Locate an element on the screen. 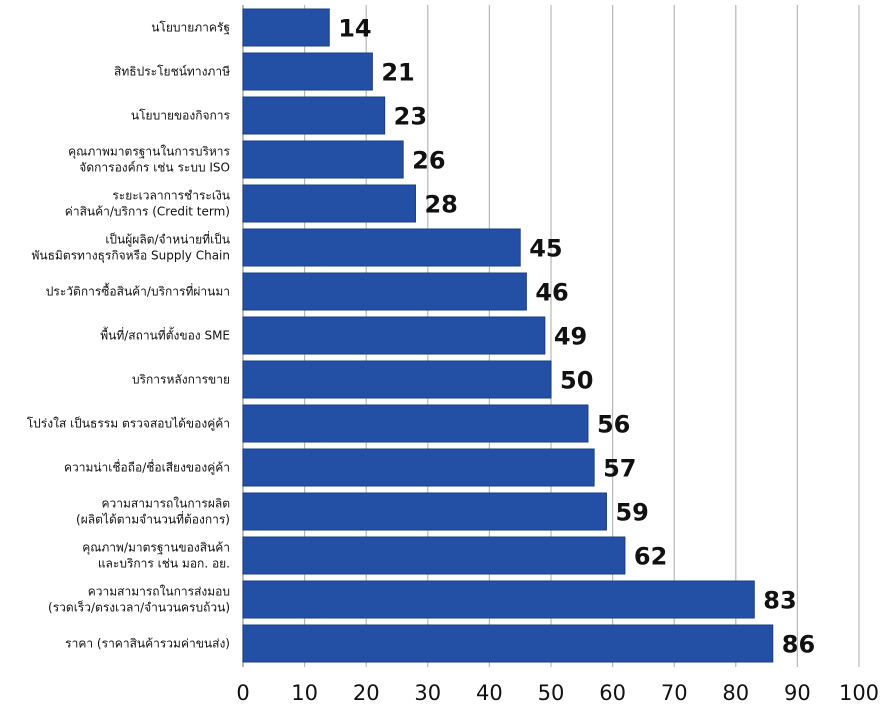 This screenshot has width=881, height=705. data-label: 23 is located at coordinates (410, 117).